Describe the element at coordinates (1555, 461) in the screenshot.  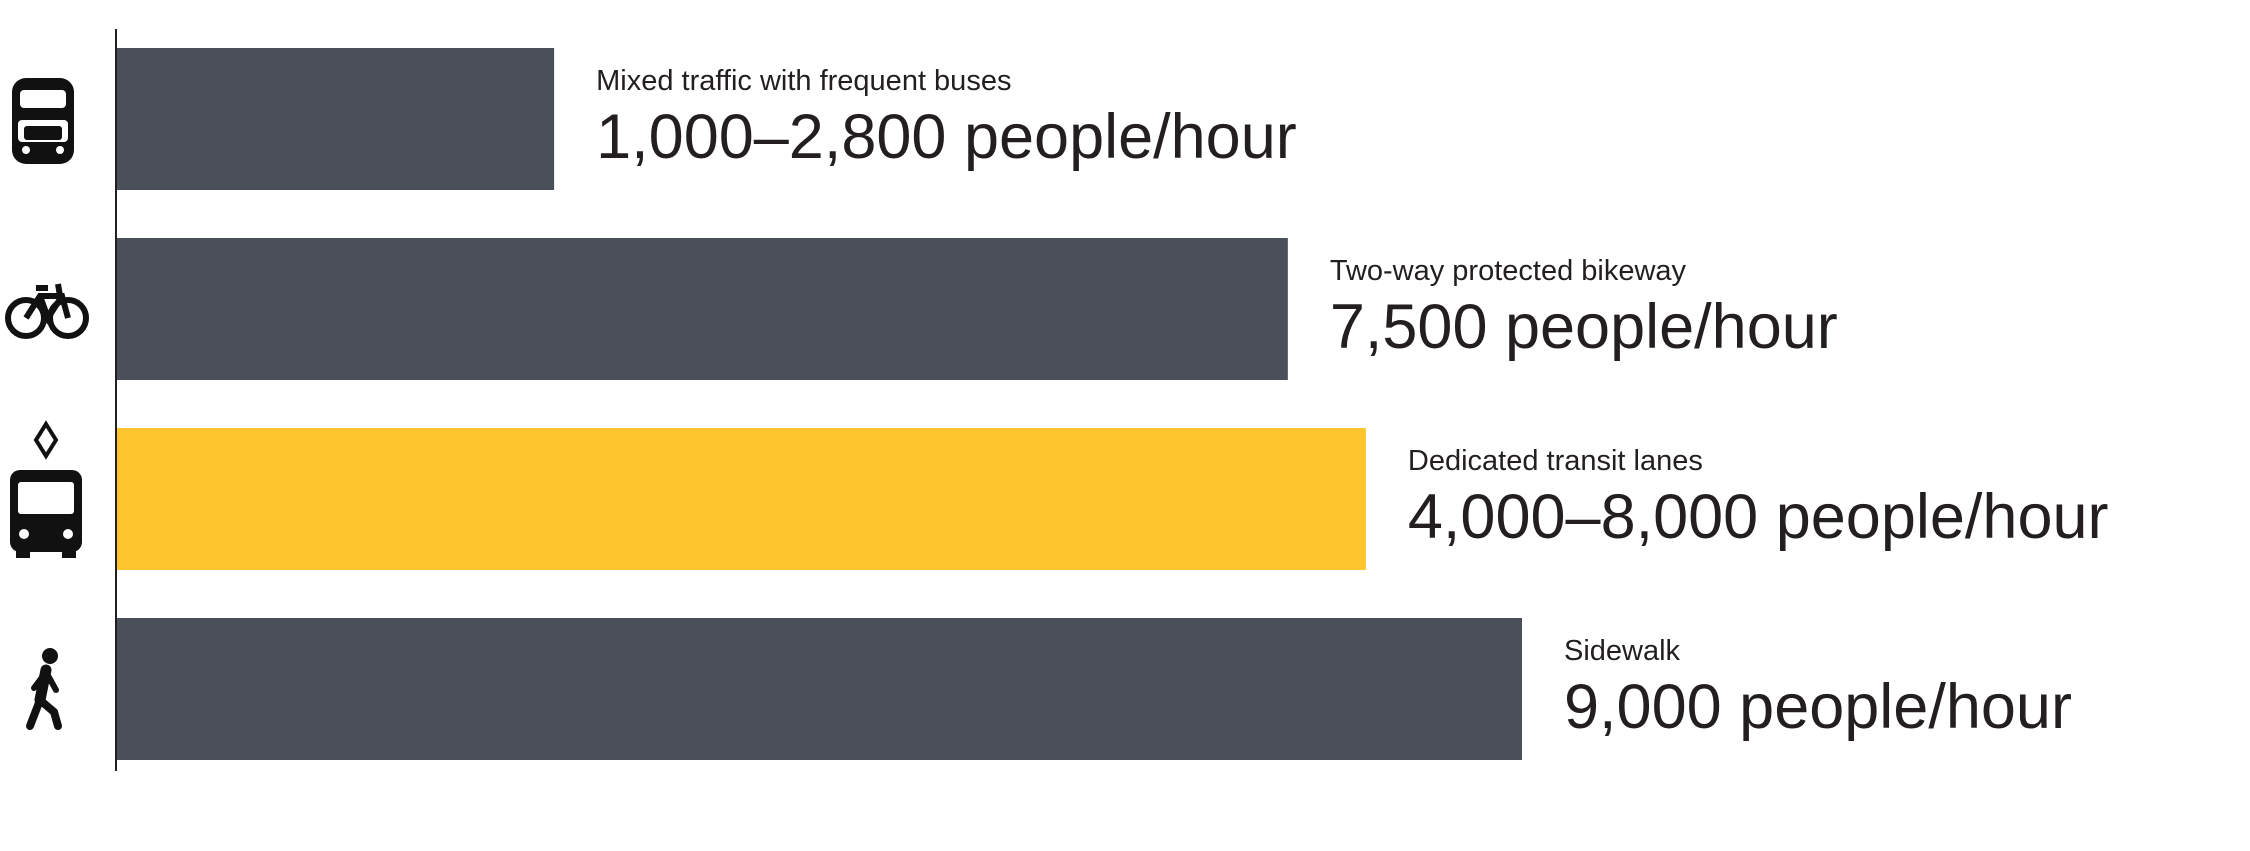
I see `category-label: Dedicated transit lanes` at that location.